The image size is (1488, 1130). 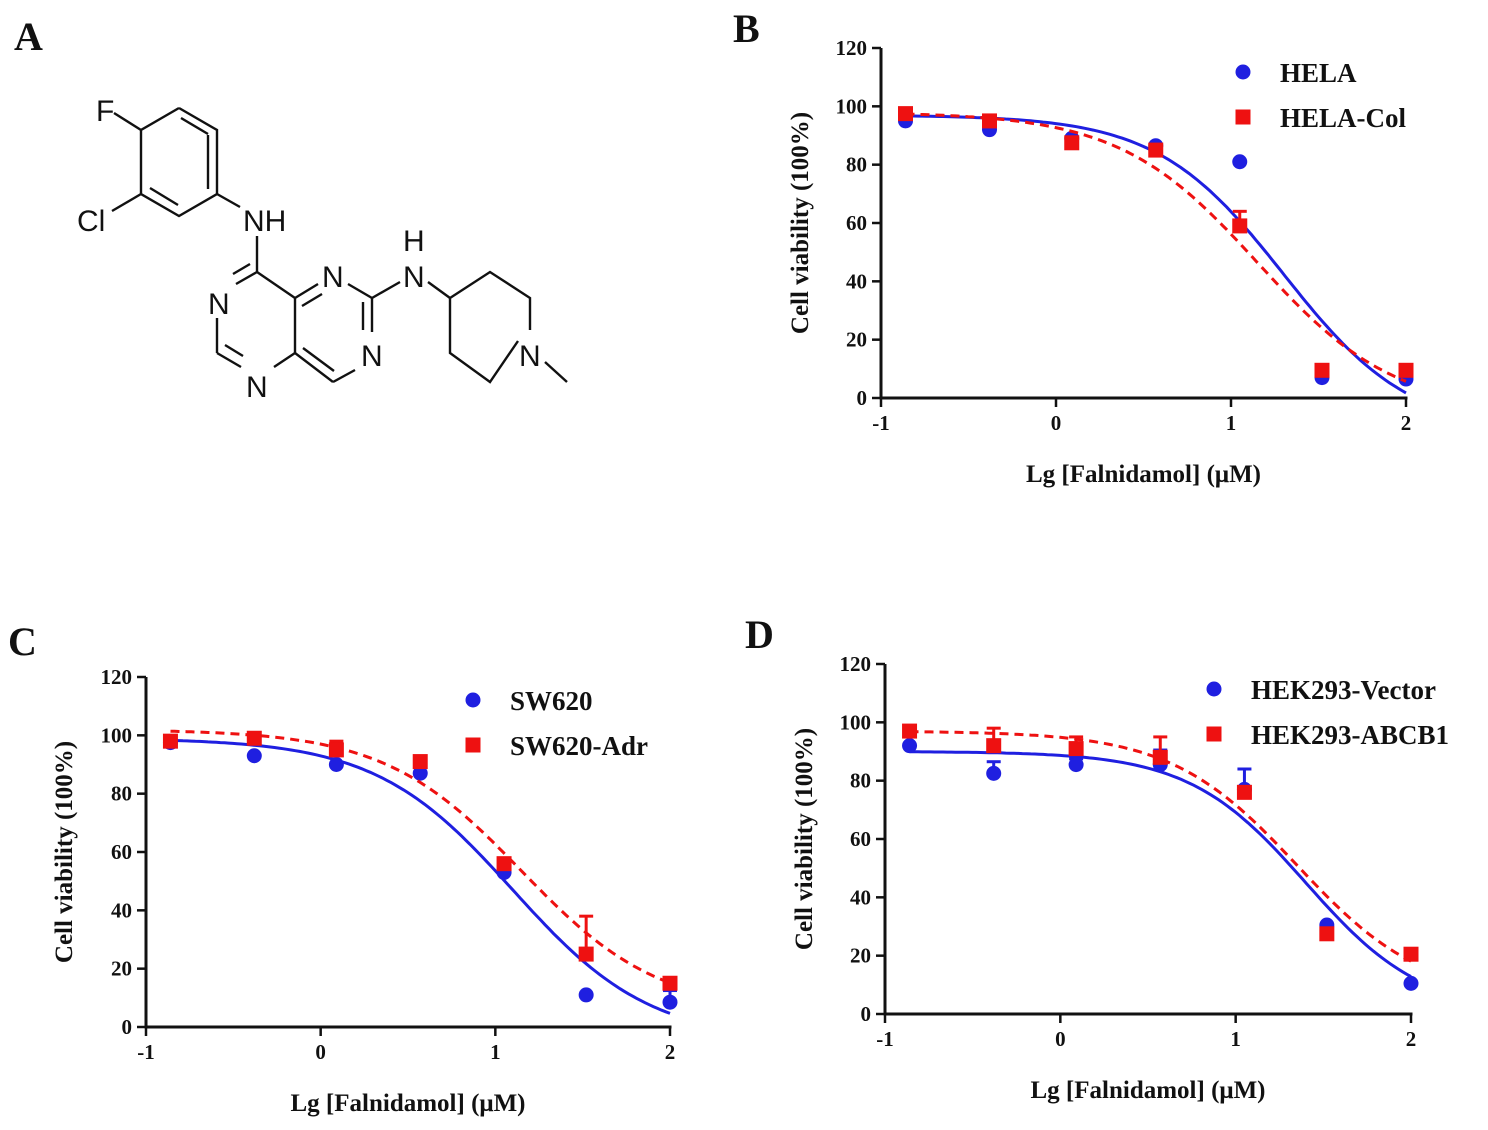 I want to click on panel-label-b: B, so click(x=746, y=28).